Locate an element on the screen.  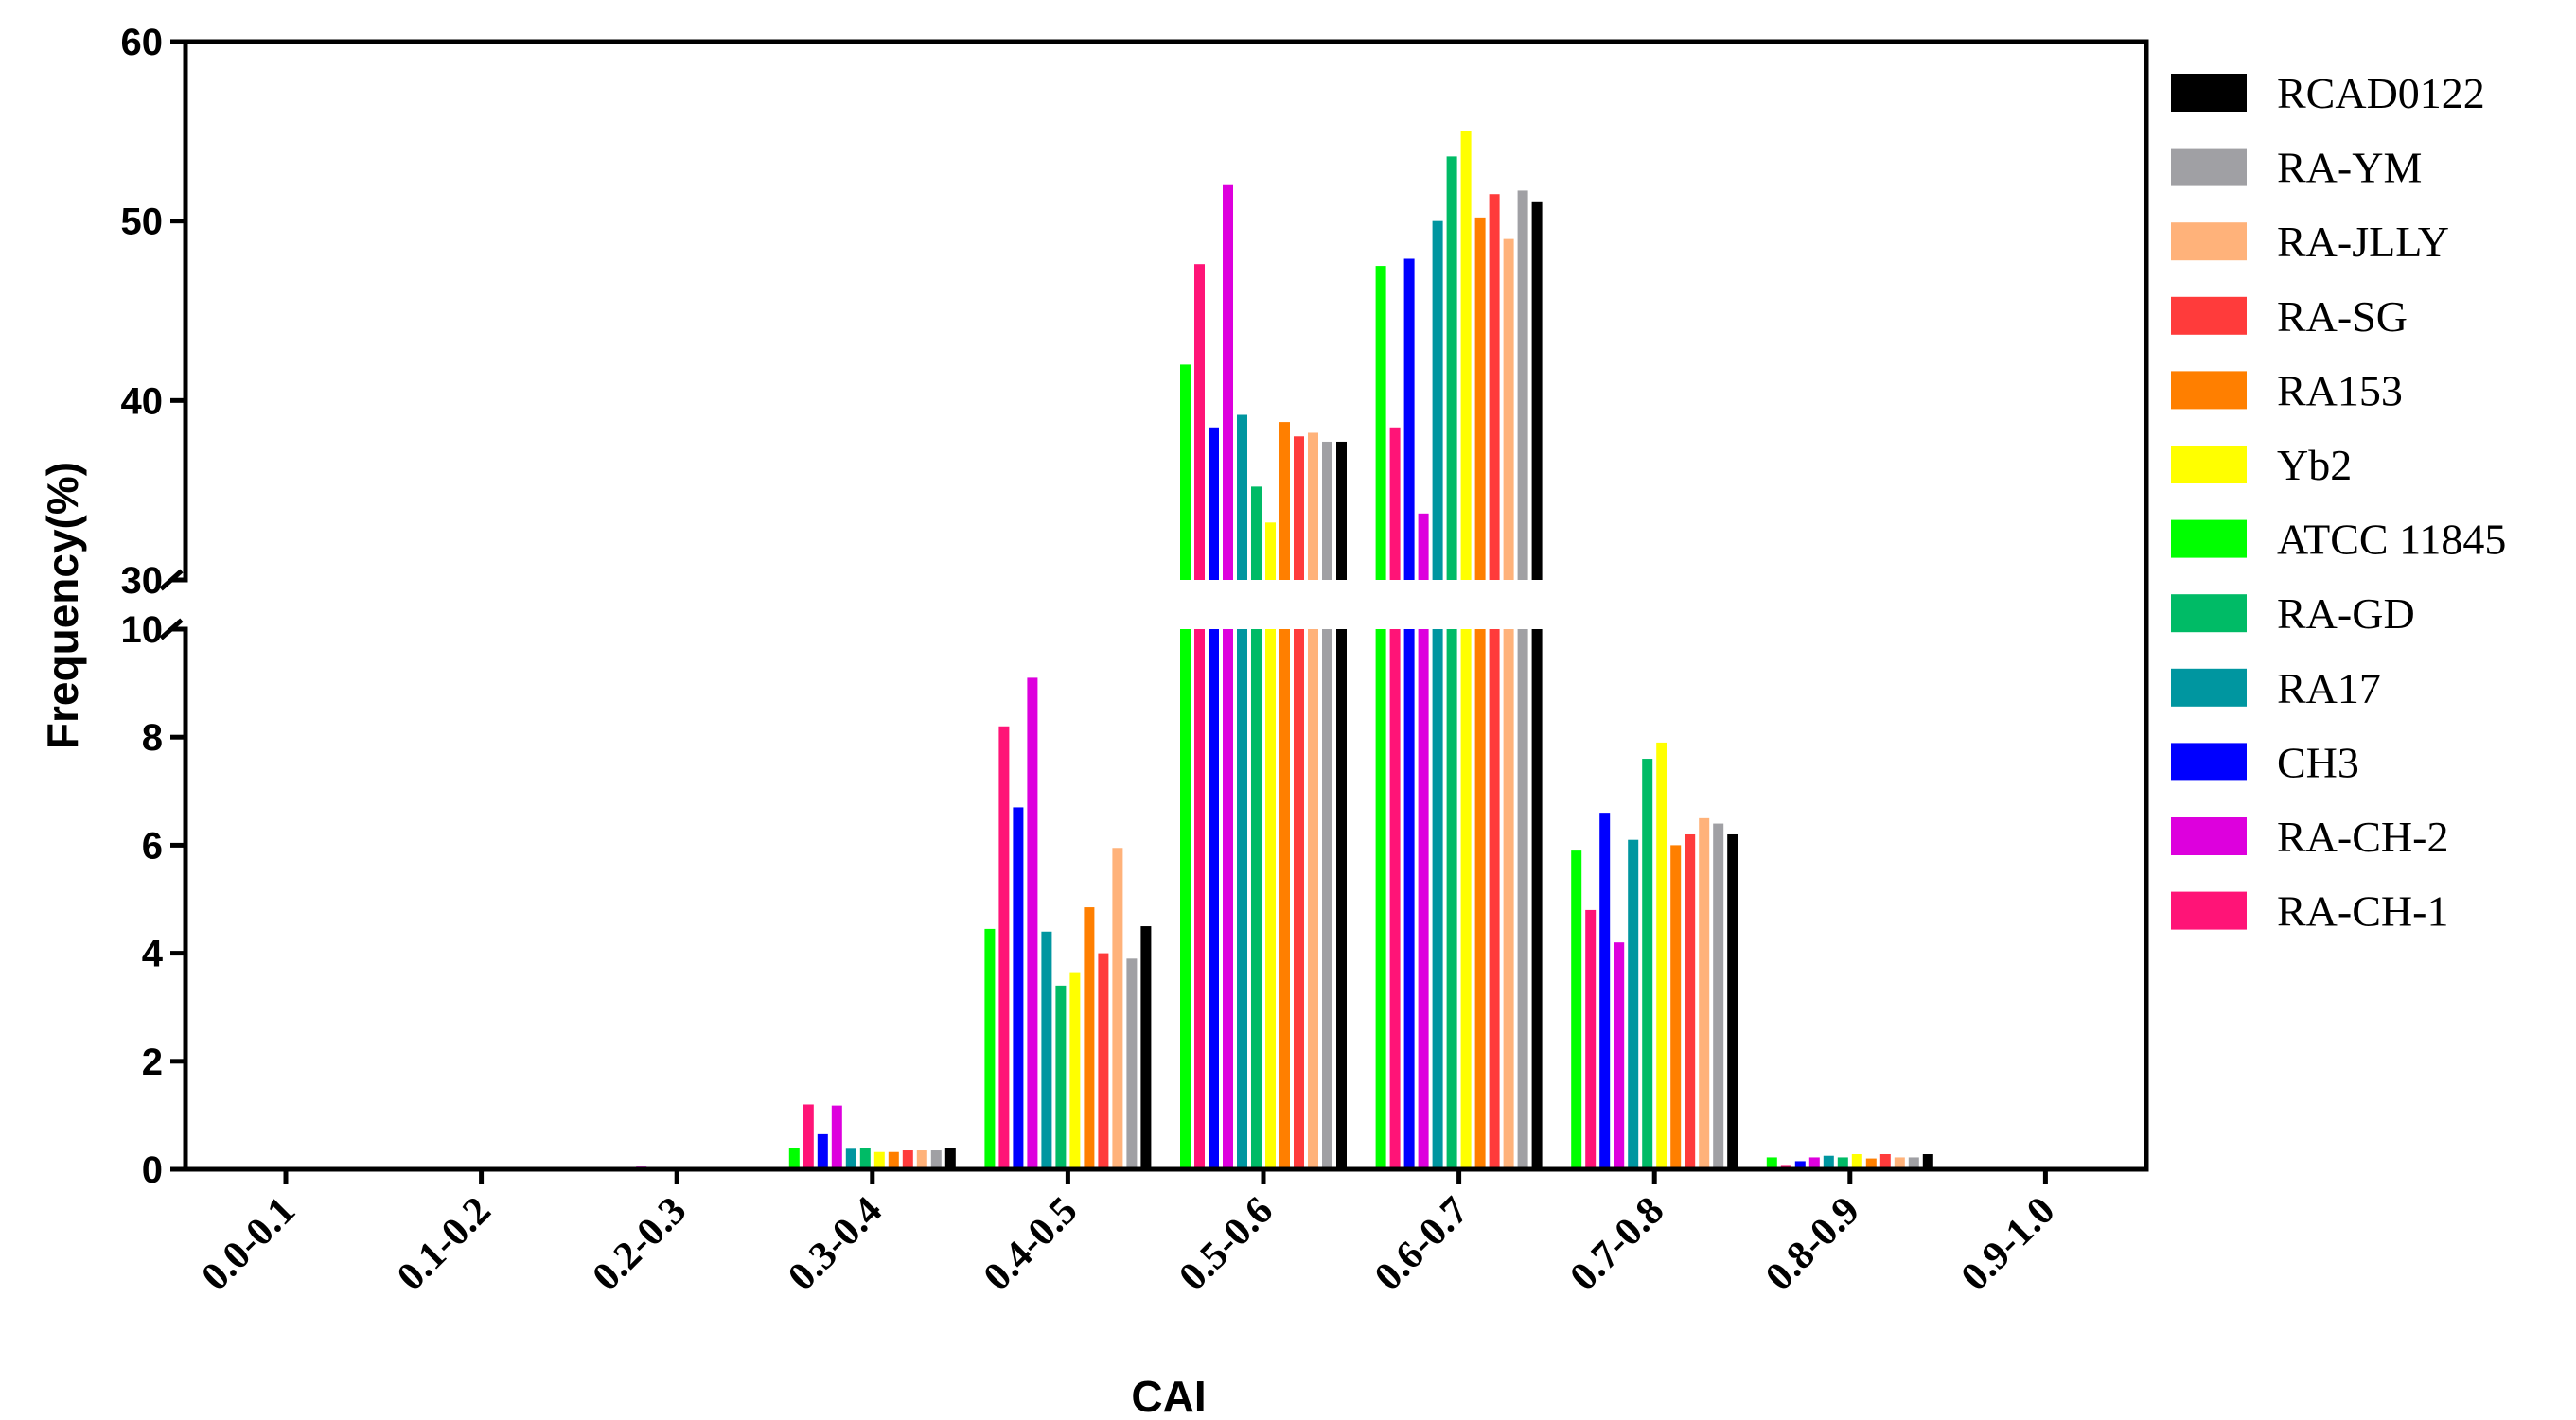
legend-label: RA-SG is located at coordinates (2342, 316).